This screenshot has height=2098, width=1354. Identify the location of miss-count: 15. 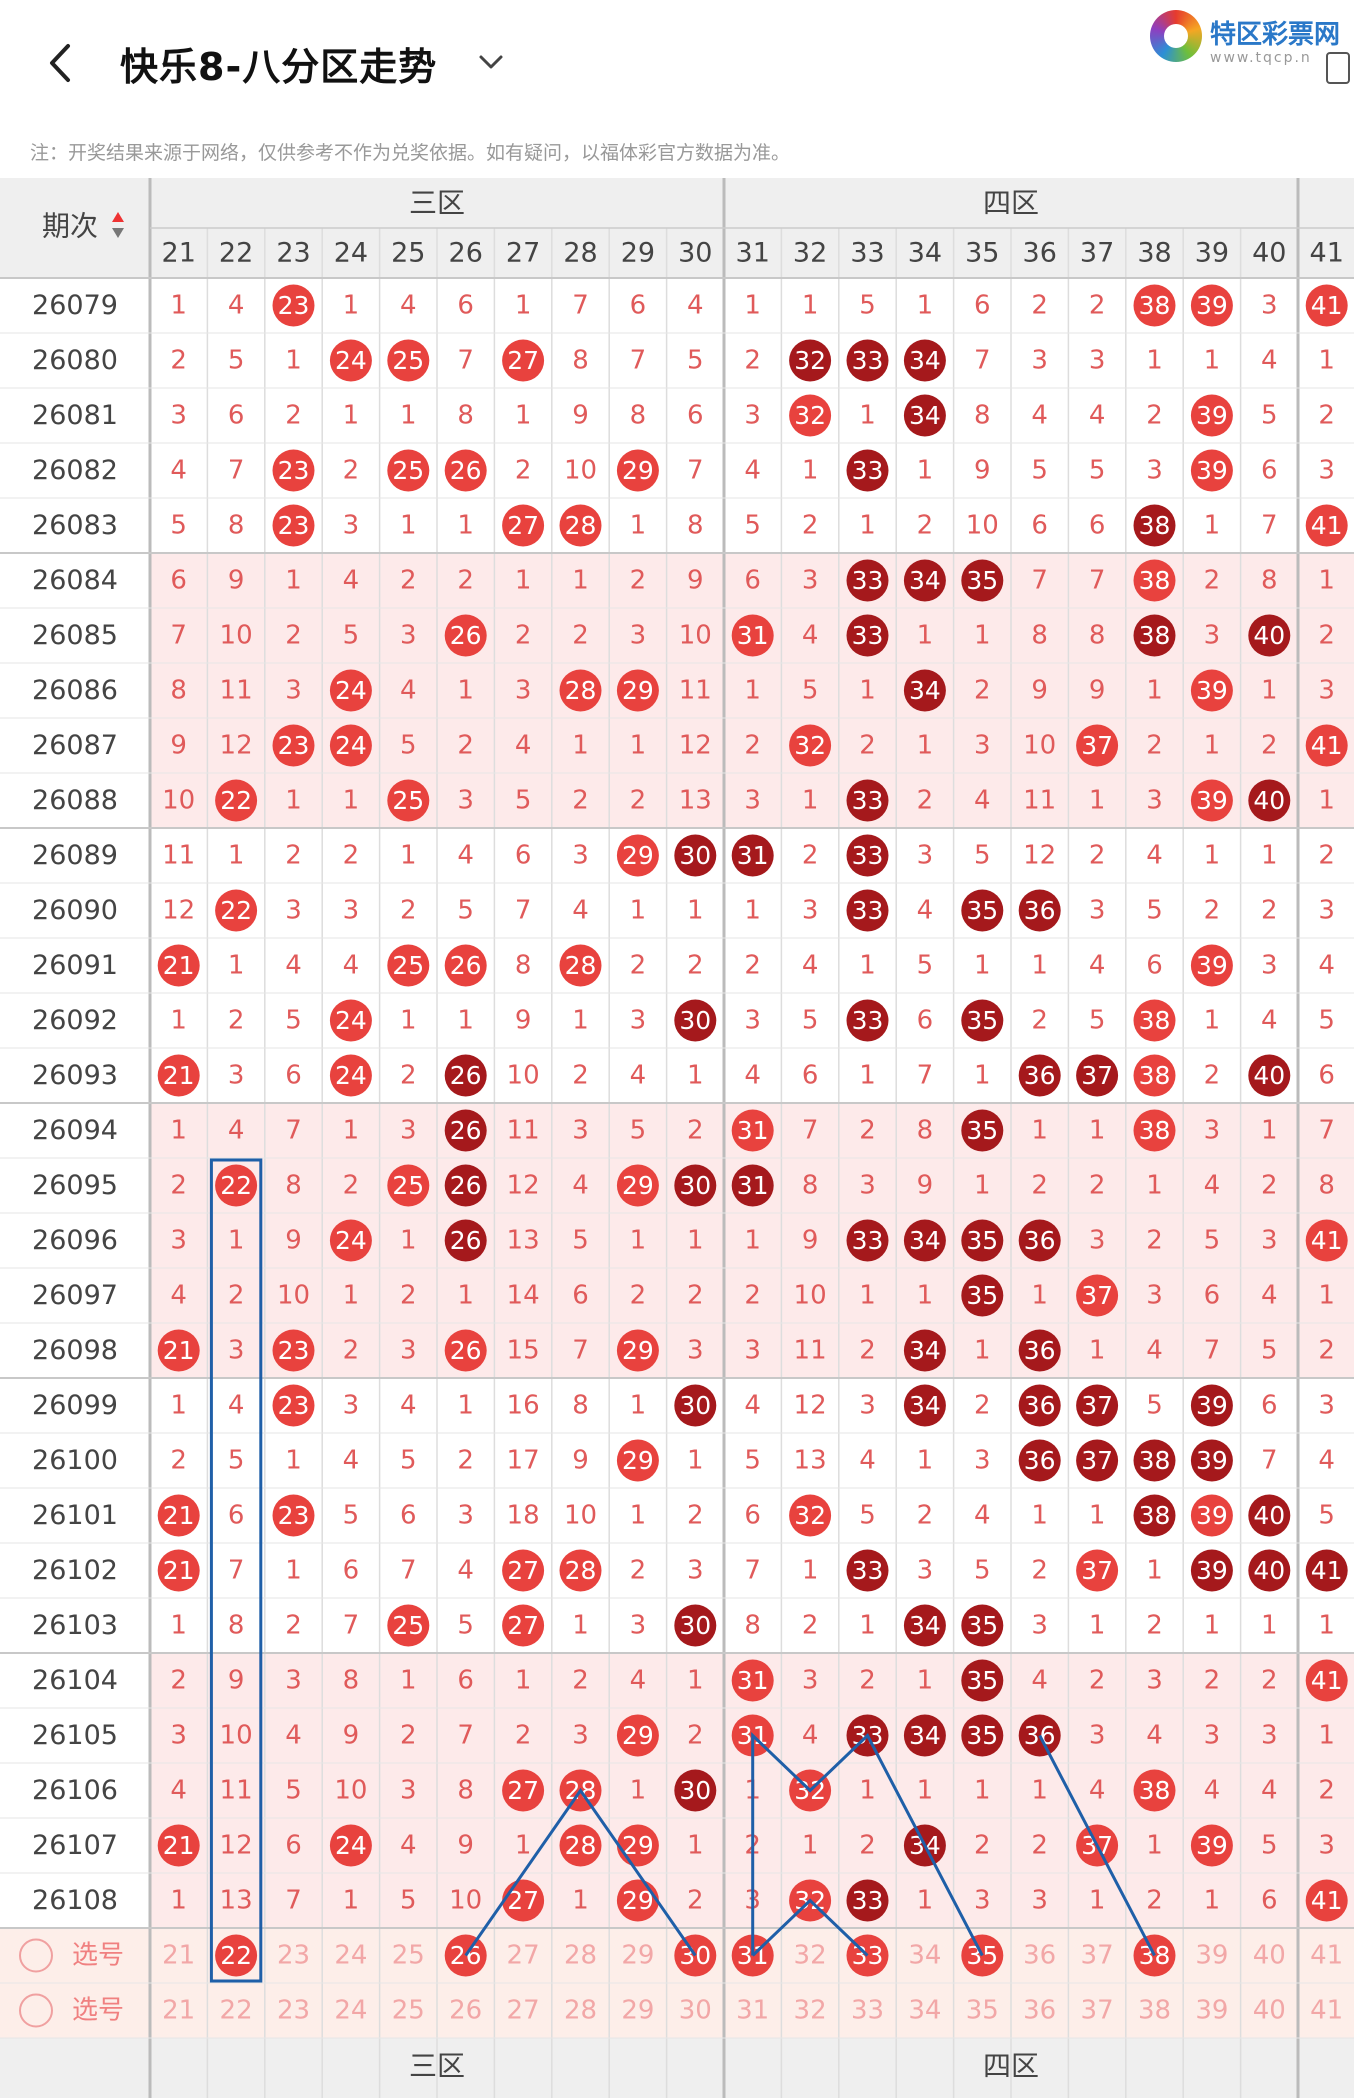
(523, 1351).